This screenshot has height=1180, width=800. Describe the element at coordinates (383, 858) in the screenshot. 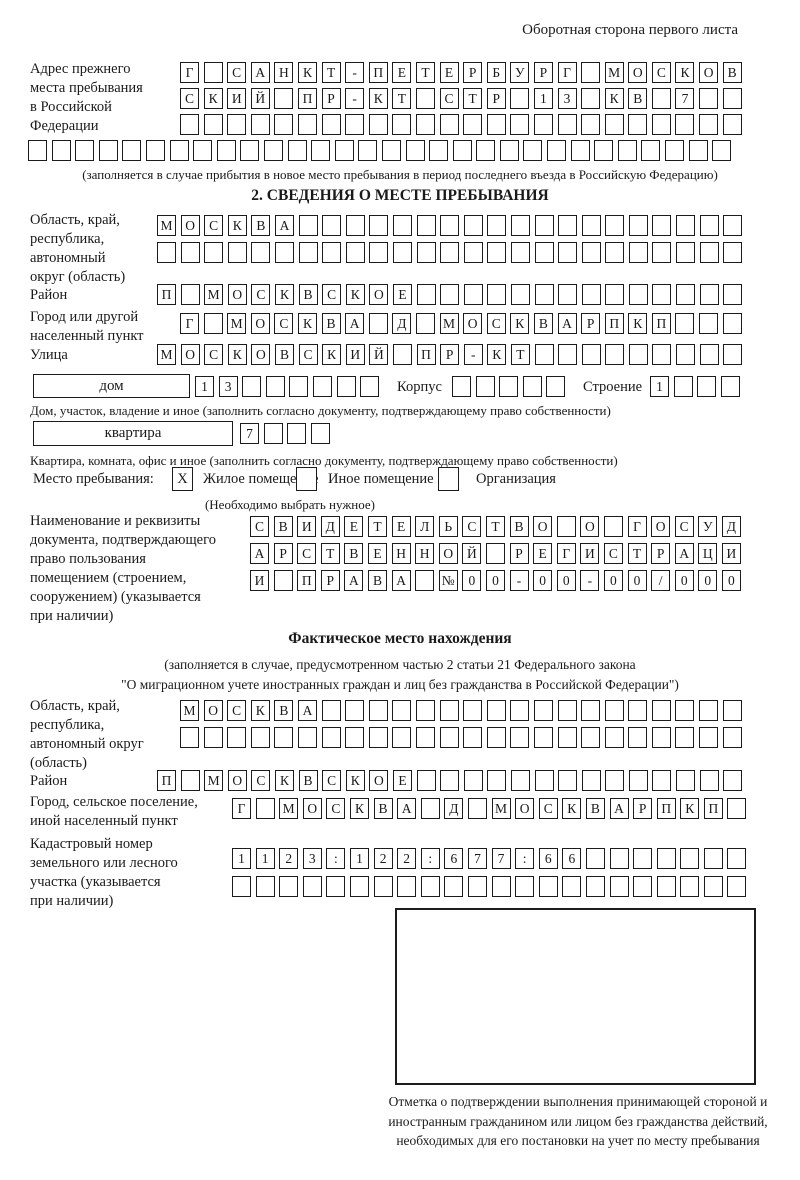

I see `char-cell: 2` at that location.